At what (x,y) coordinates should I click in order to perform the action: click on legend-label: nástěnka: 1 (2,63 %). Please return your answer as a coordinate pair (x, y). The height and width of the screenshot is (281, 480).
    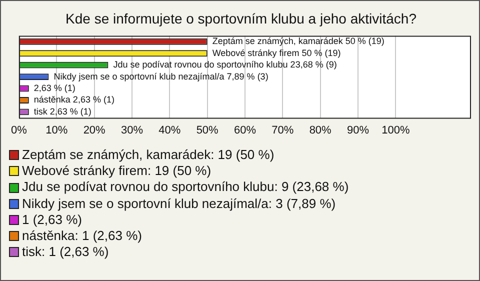
    Looking at the image, I should click on (82, 236).